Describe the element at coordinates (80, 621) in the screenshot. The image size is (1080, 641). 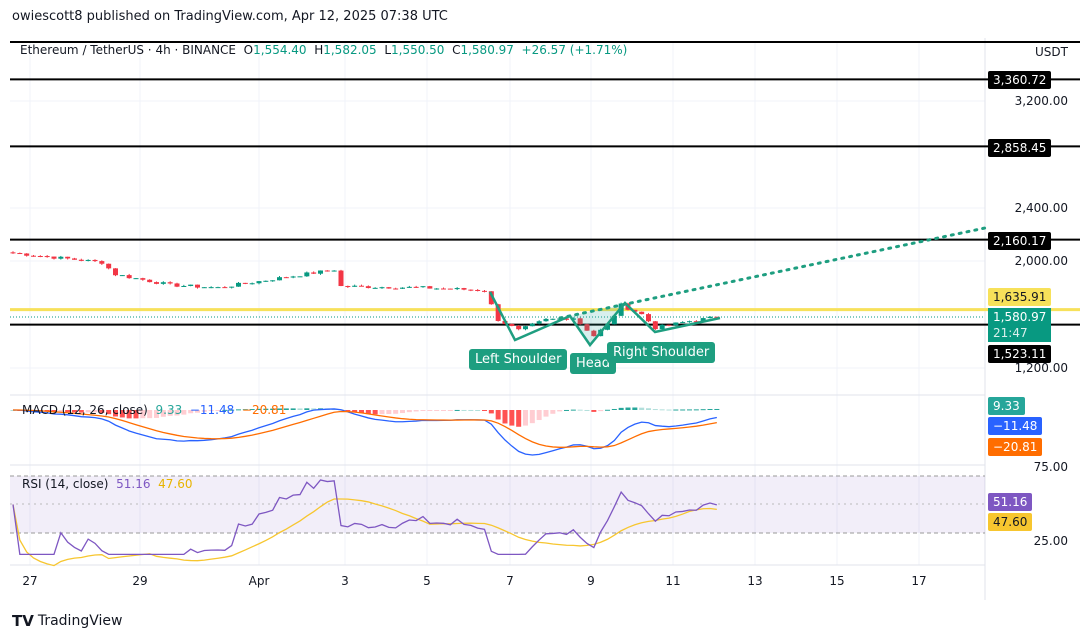
I see `brand-name: TradingView` at that location.